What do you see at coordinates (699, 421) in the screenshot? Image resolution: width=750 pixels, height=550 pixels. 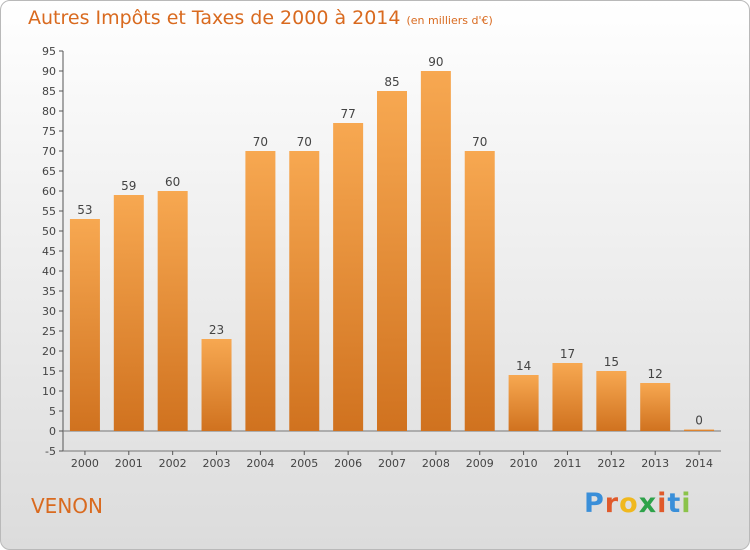 I see `data-label: 0` at bounding box center [699, 421].